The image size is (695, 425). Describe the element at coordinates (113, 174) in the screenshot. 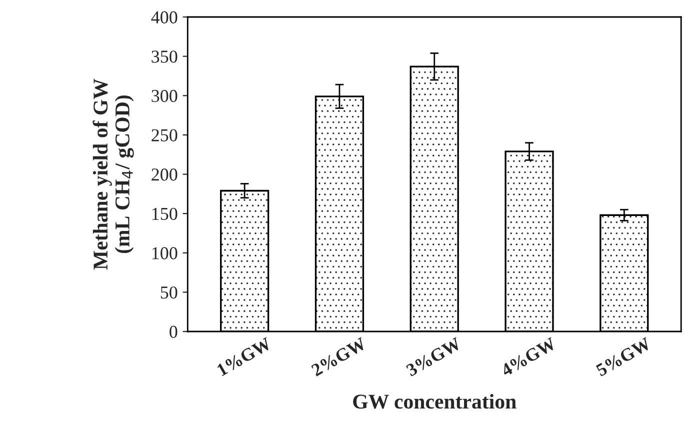

I see `y-axis-title: Methane yield of GW (mL CH$_{4}$/ gCOD)` at that location.